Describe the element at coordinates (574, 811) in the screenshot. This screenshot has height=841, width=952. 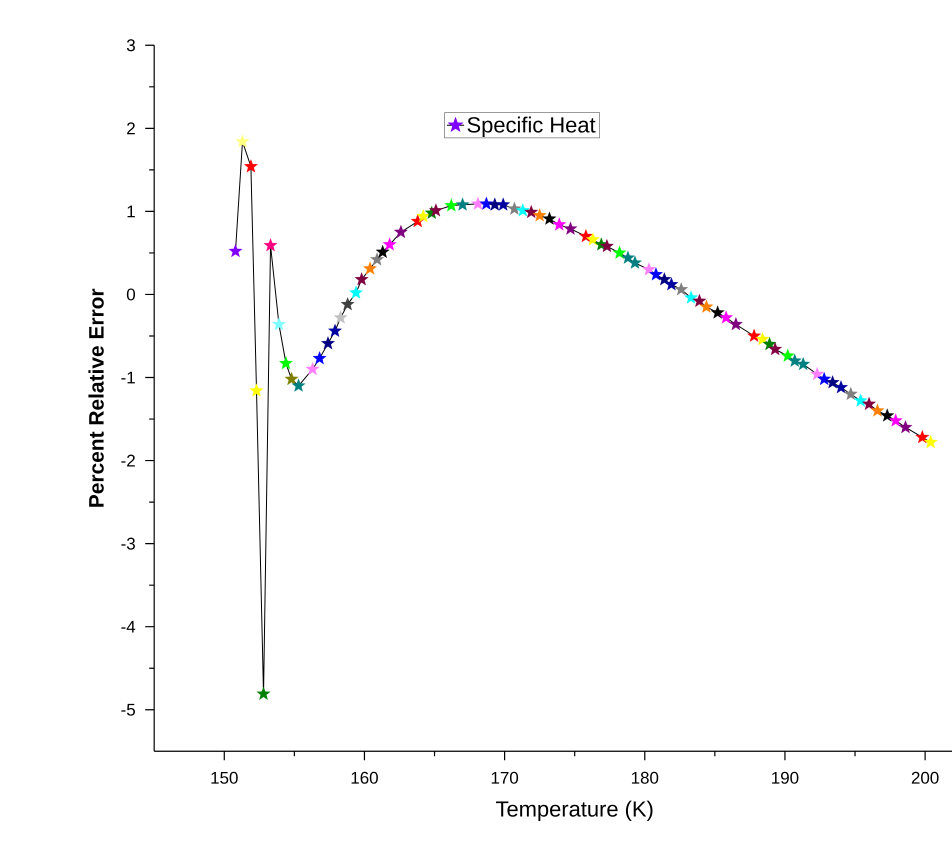
I see `x-axis-title: Temperature (K)` at that location.